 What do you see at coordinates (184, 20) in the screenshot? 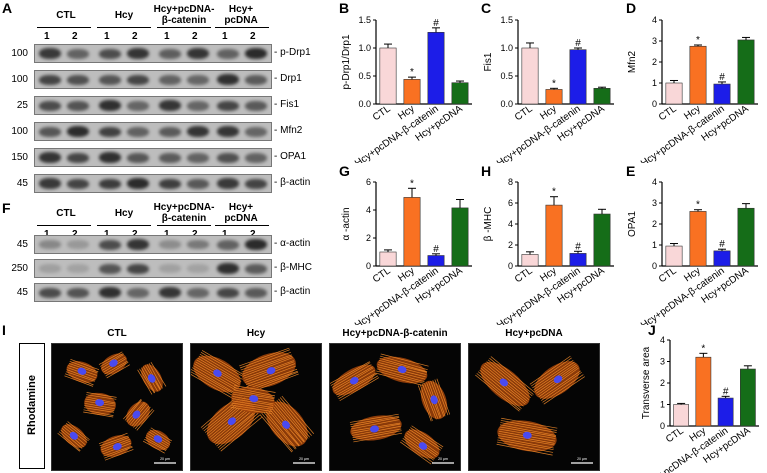
I see `group-label-hcy-catenin-line2: β-catenin` at bounding box center [184, 20].